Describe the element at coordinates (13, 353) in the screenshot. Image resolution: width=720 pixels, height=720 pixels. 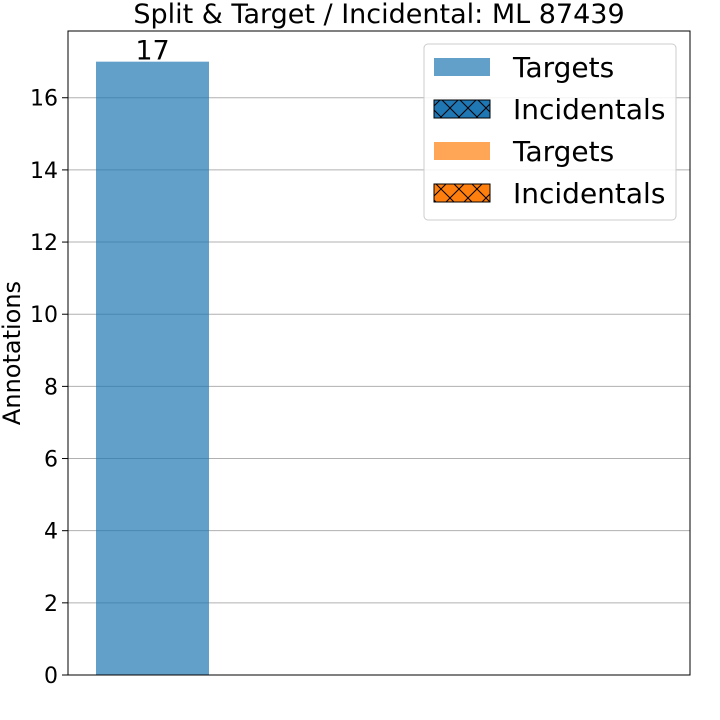
I see `y-axis-label: Annotations` at that location.